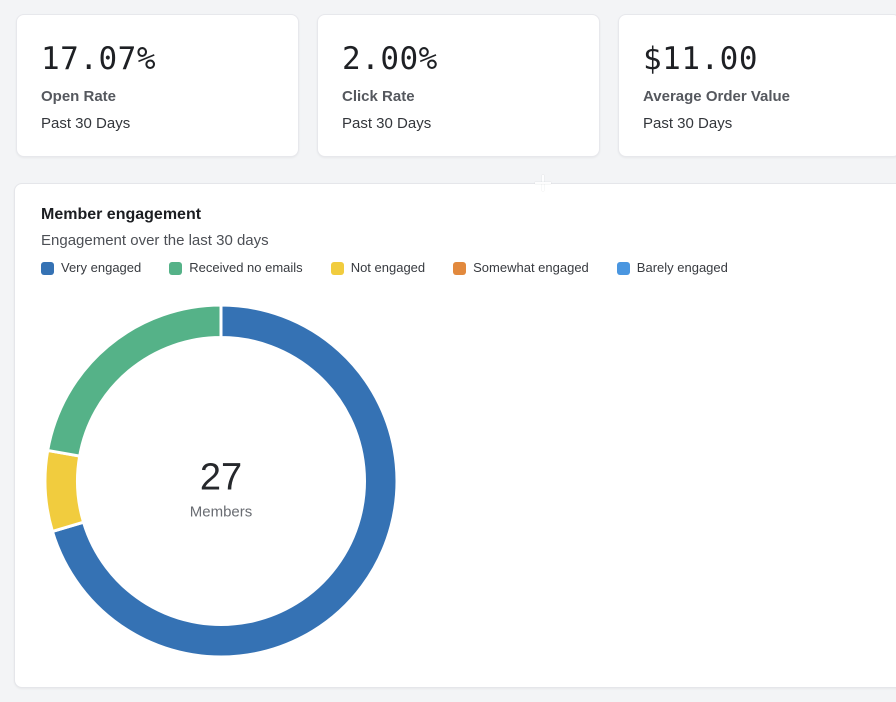 This screenshot has height=702, width=896. I want to click on stat-card-click-rate: 2.00% Click Rate Past 30 Days, so click(458, 85).